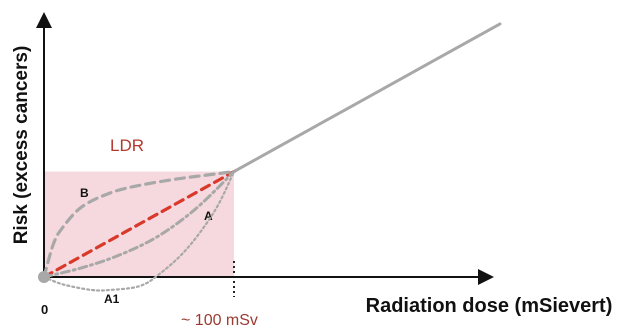  I want to click on y-axis-label: Risk (excess cancers), so click(21, 145).